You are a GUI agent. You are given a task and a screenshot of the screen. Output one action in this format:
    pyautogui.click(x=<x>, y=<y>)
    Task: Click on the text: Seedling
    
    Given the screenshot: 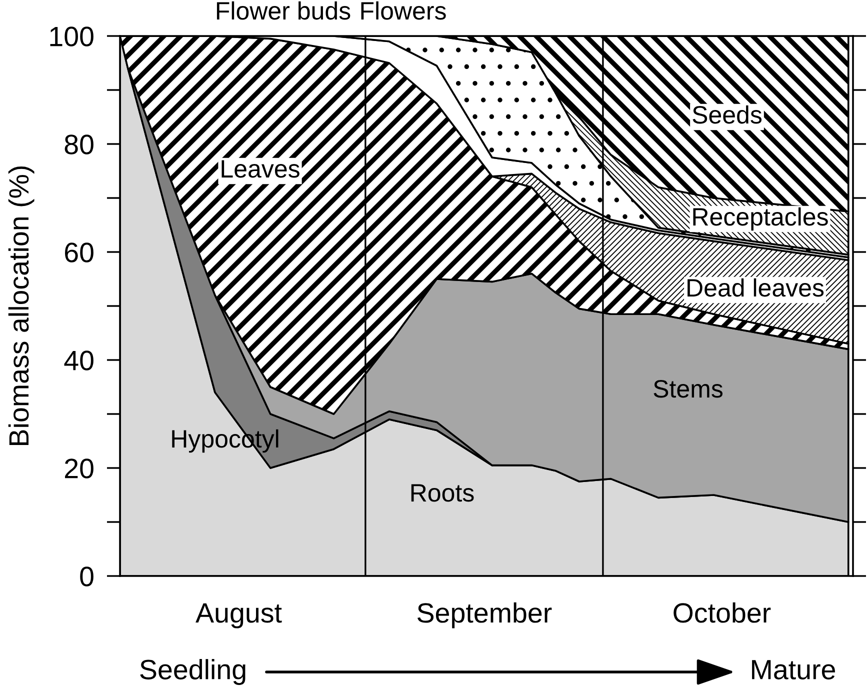 What is the action you would take?
    pyautogui.click(x=193, y=672)
    